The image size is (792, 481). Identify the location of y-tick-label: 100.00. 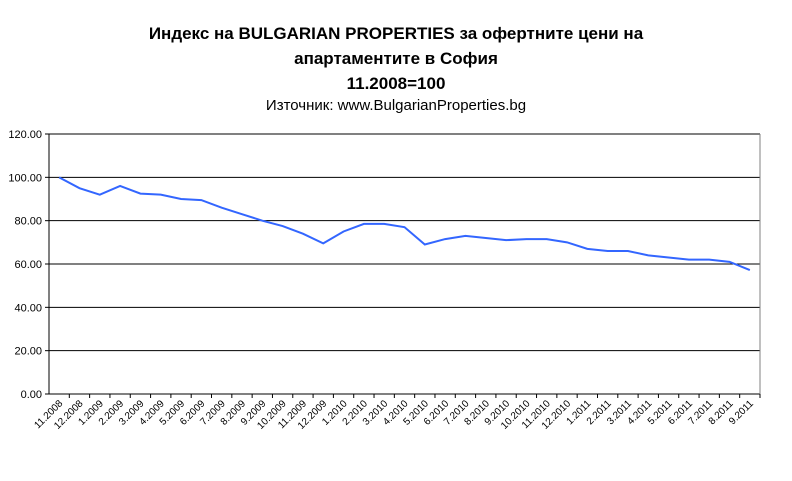
(25, 178).